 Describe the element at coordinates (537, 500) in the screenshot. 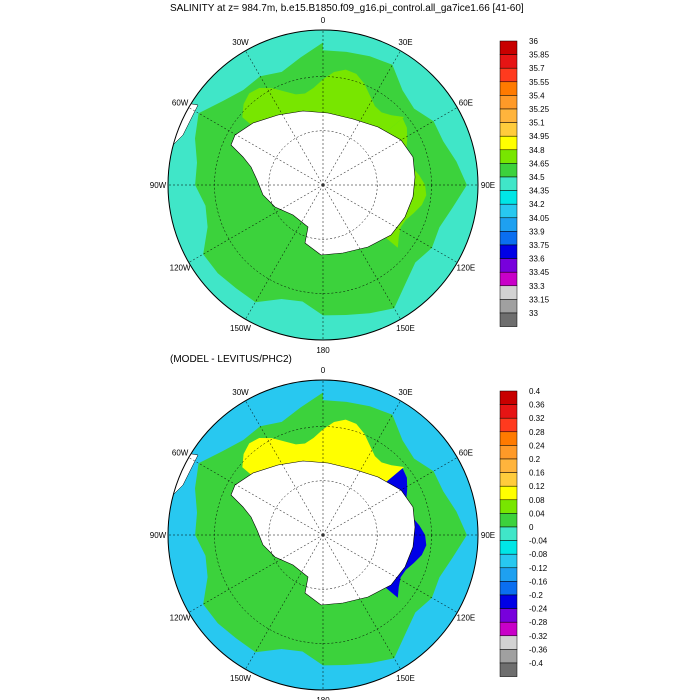

I see `colorbar-tick-label: 0.08` at that location.